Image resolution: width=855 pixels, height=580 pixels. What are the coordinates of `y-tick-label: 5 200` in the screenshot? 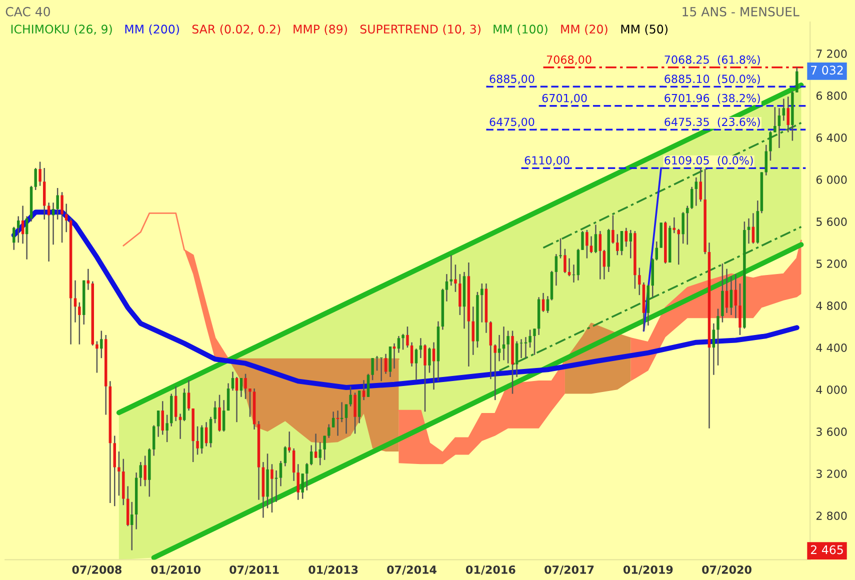 It's located at (831, 264).